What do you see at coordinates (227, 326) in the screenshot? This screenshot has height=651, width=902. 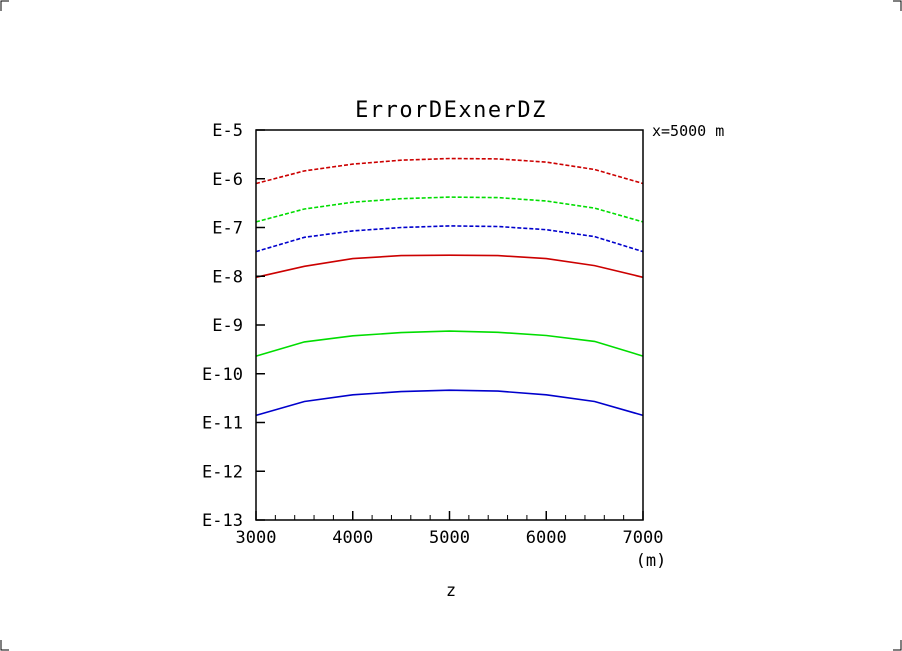 I see `y-tick-label: E-9` at bounding box center [227, 326].